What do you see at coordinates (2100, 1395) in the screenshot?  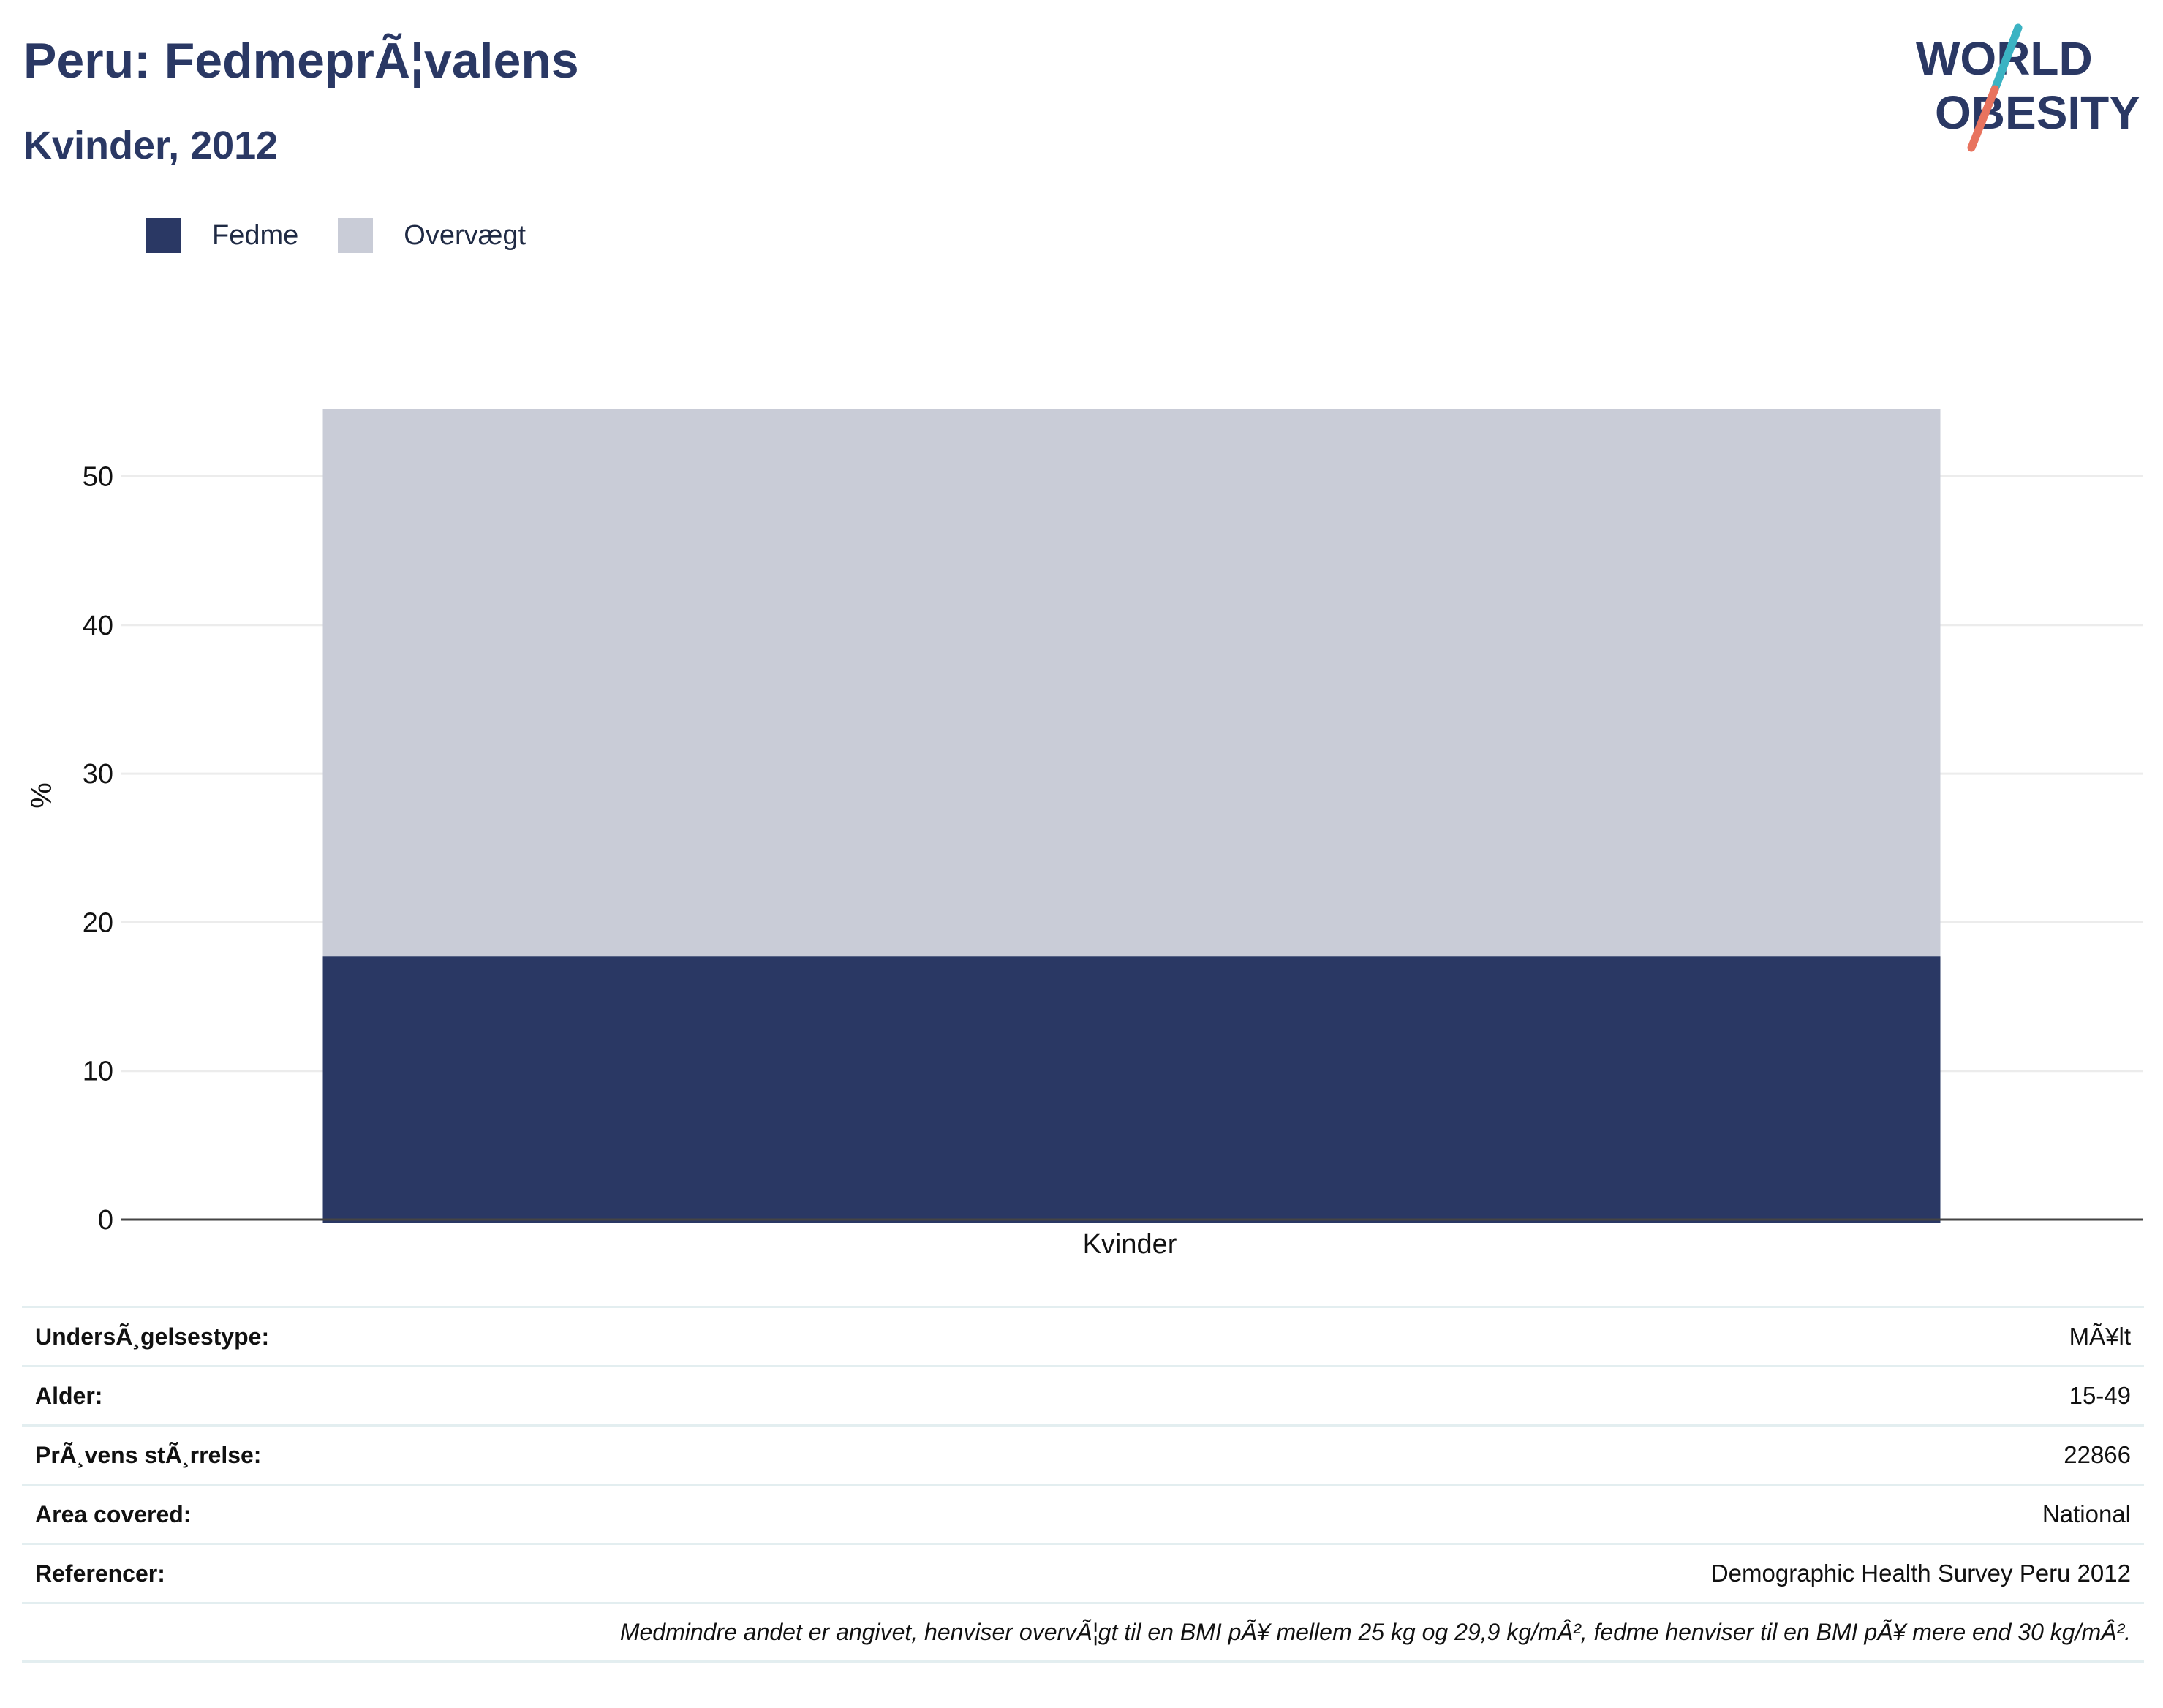 I see `info-value: 15-49` at bounding box center [2100, 1395].